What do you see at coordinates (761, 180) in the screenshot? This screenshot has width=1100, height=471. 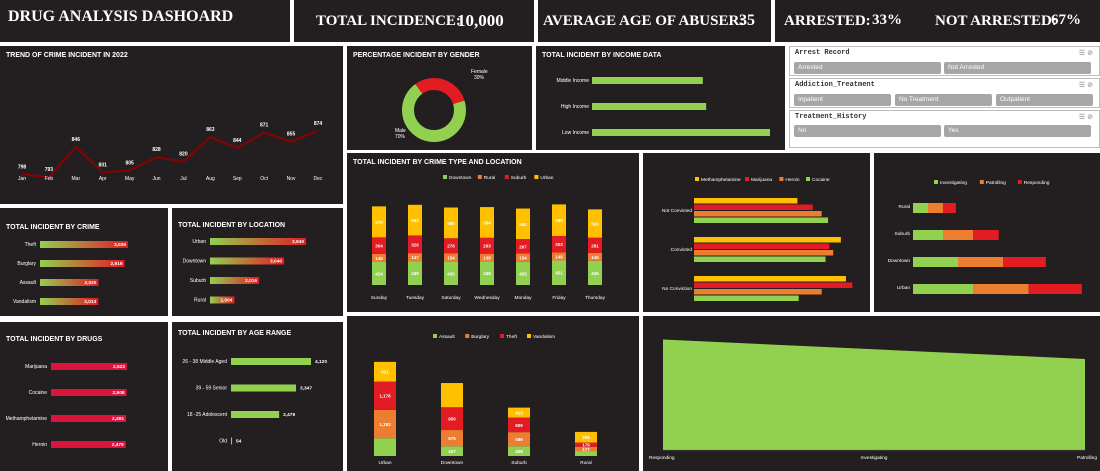 I see `conviction-legend-label: Marijuana` at bounding box center [761, 180].